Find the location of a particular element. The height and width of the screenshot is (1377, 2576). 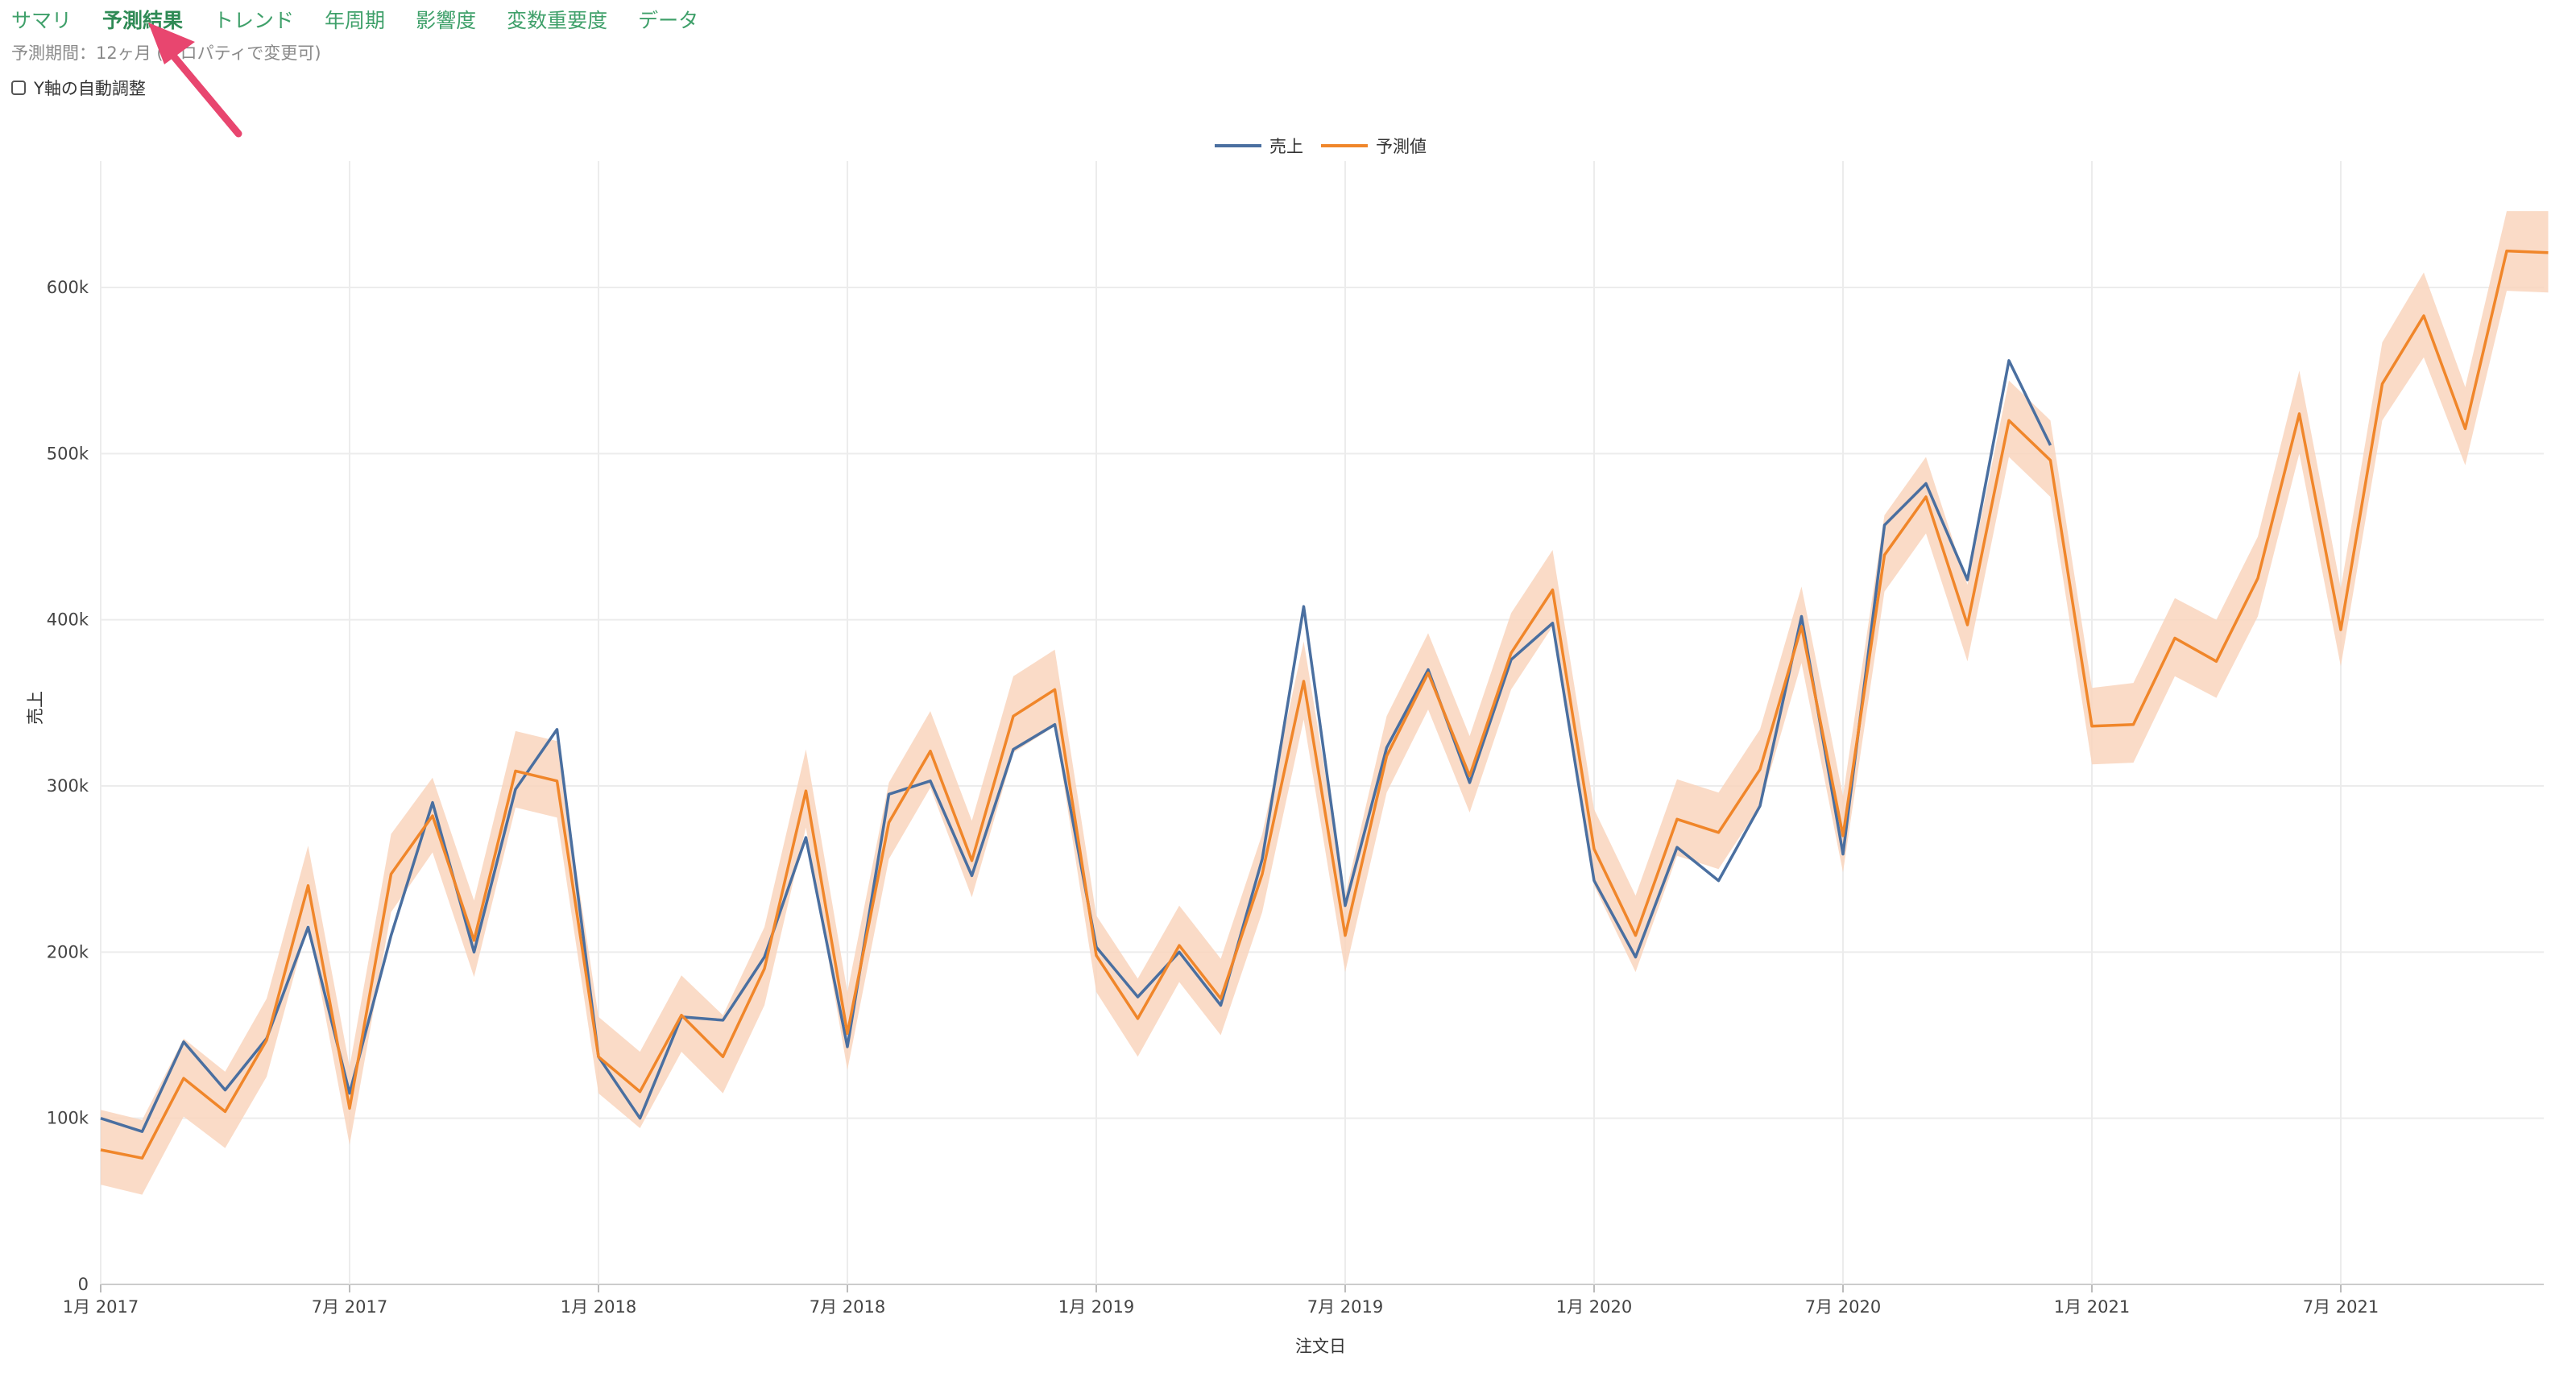

x-tick-label: 7月 2018 is located at coordinates (847, 1307).